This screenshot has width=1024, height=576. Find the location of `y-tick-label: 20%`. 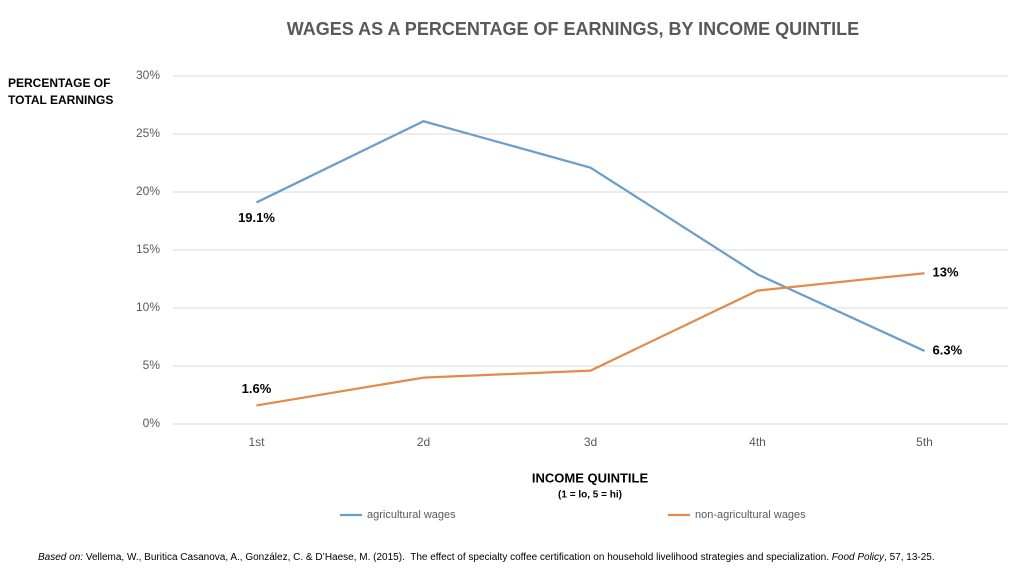

y-tick-label: 20% is located at coordinates (148, 191).